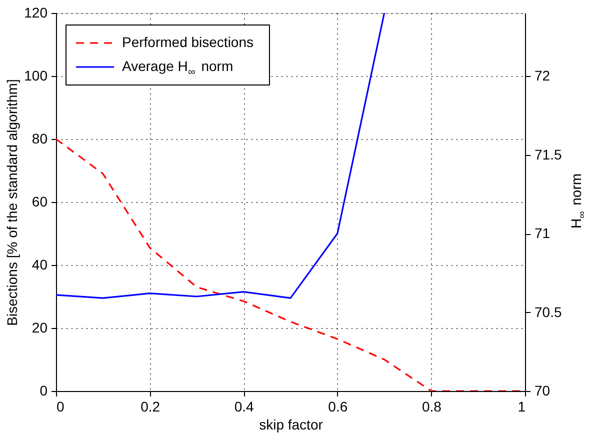 This screenshot has width=606, height=438. Describe the element at coordinates (432, 406) in the screenshot. I see `x-tick-label: 0.8` at that location.